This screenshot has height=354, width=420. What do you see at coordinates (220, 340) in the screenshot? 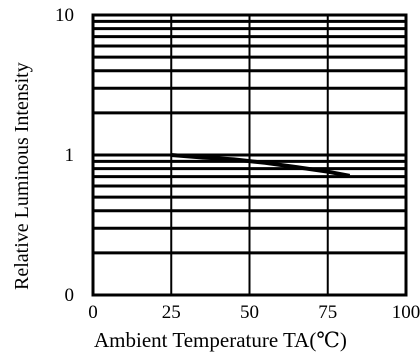
I see `x-axis-label: Ambient Temperature TA(℃)` at bounding box center [220, 340].